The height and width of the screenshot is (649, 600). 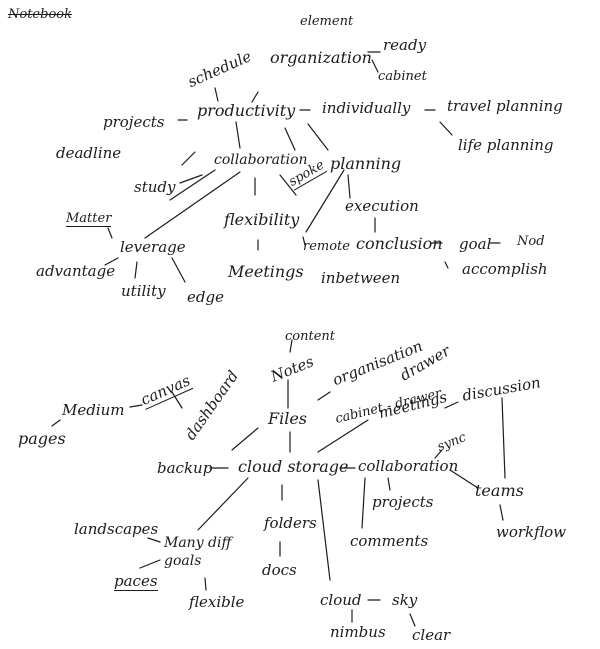 I want to click on word-pages: pages, so click(x=42, y=438).